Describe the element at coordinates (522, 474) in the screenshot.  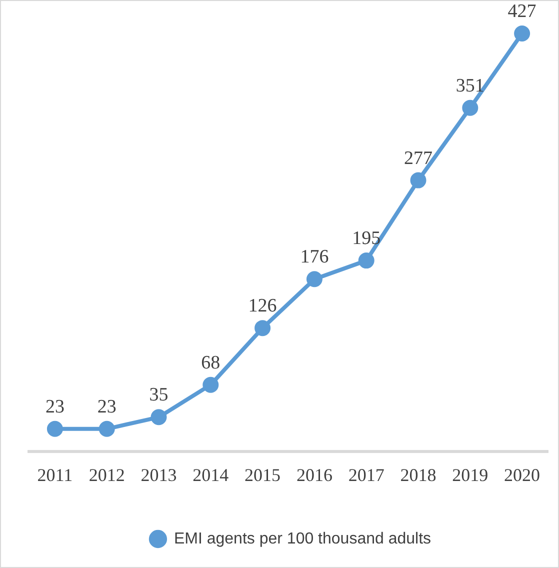
I see `x-tick-label: 2020` at that location.